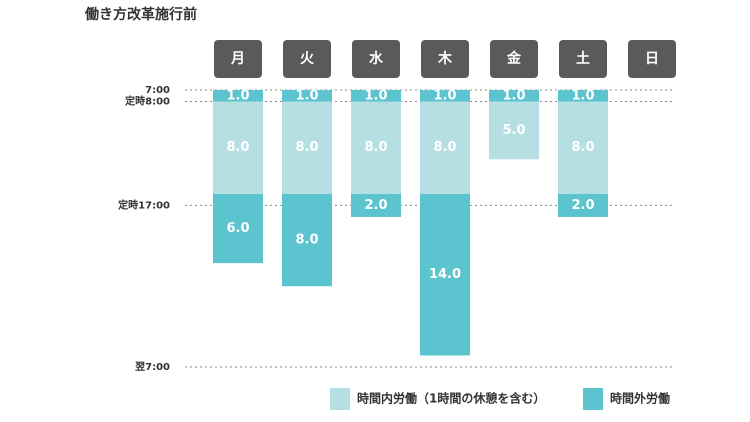 The height and width of the screenshot is (422, 750). Describe the element at coordinates (157, 90) in the screenshot. I see `y-tick-label: 7:00` at that location.